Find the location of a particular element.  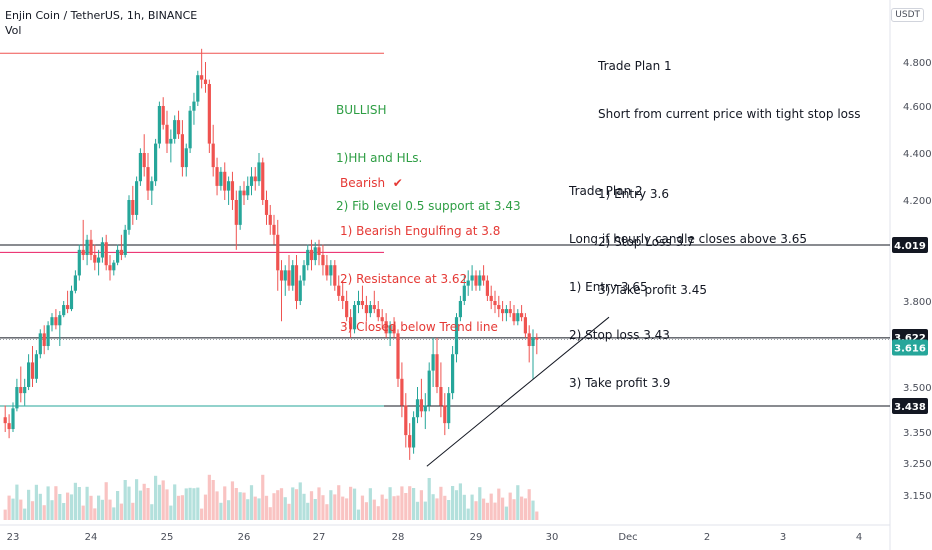

x-tick-label: 3 is located at coordinates (783, 537).